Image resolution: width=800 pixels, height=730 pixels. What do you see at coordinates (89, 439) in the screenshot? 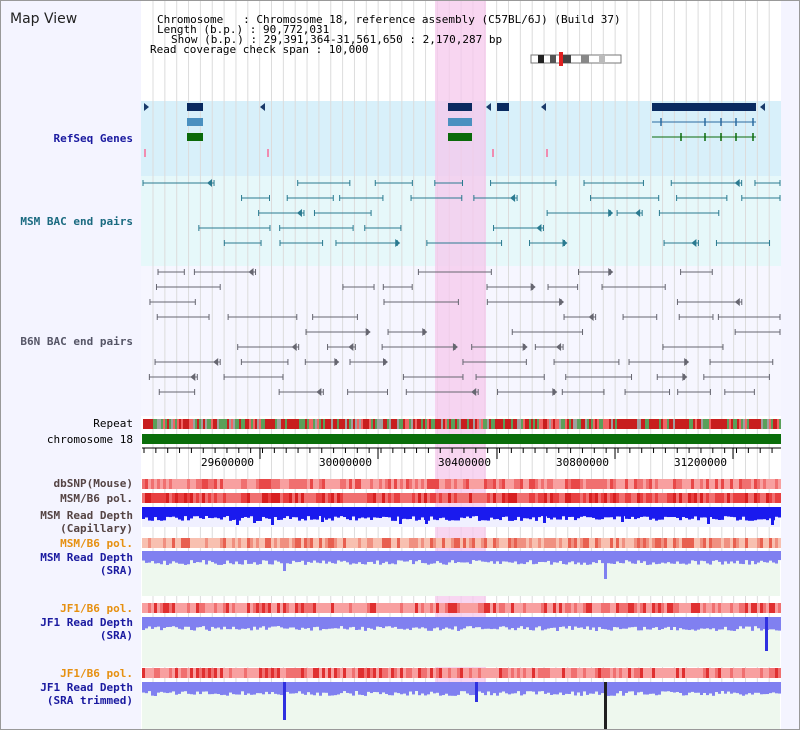
I see `label-chromosome: chromosome 18` at bounding box center [89, 439].